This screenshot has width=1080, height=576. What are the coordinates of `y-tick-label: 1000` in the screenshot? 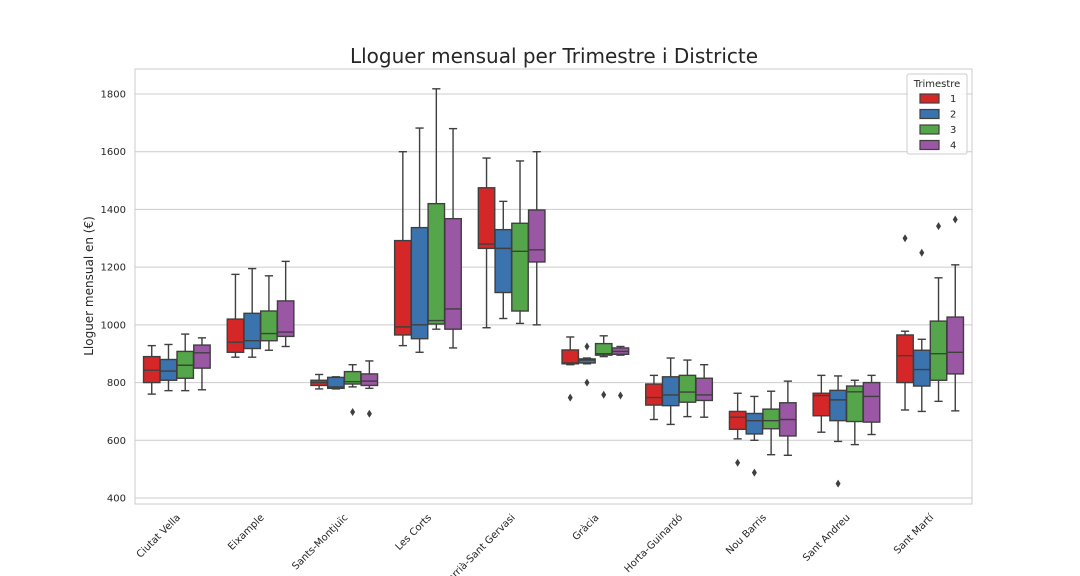 It's located at (113, 325).